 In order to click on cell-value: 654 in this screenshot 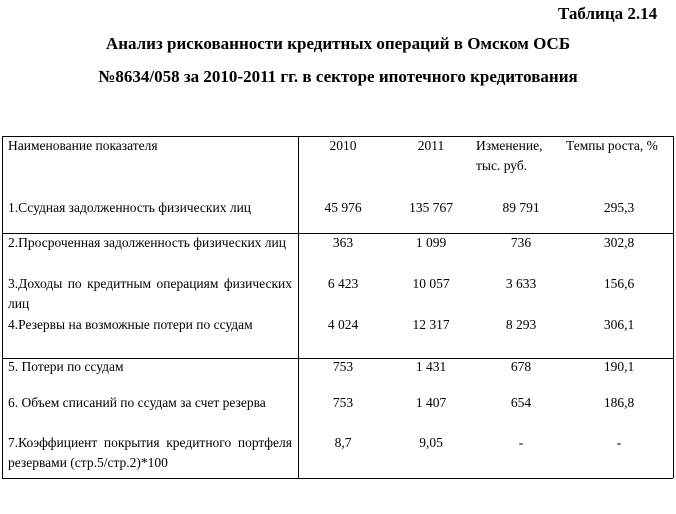, I will do `click(521, 402)`.